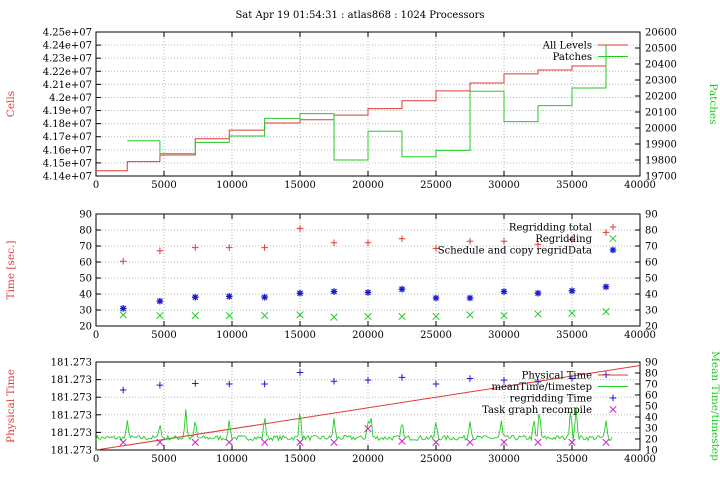  I want to click on y2-axis-label: Mean Time/timestep, so click(714, 406).